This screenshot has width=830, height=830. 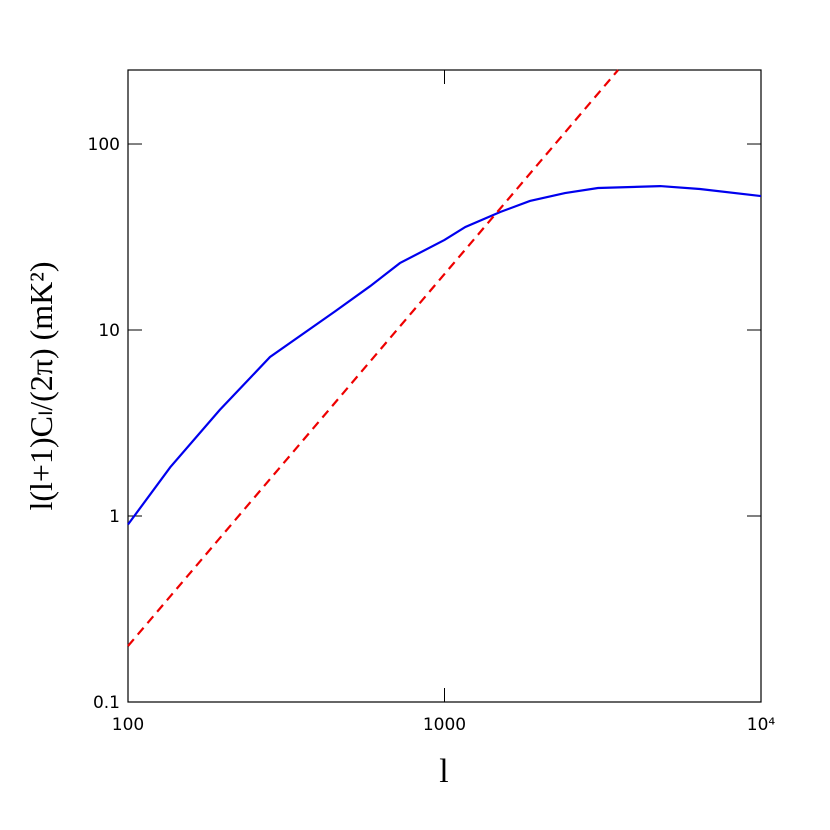 What do you see at coordinates (109, 331) in the screenshot?
I see `y-tick-label: 10` at bounding box center [109, 331].